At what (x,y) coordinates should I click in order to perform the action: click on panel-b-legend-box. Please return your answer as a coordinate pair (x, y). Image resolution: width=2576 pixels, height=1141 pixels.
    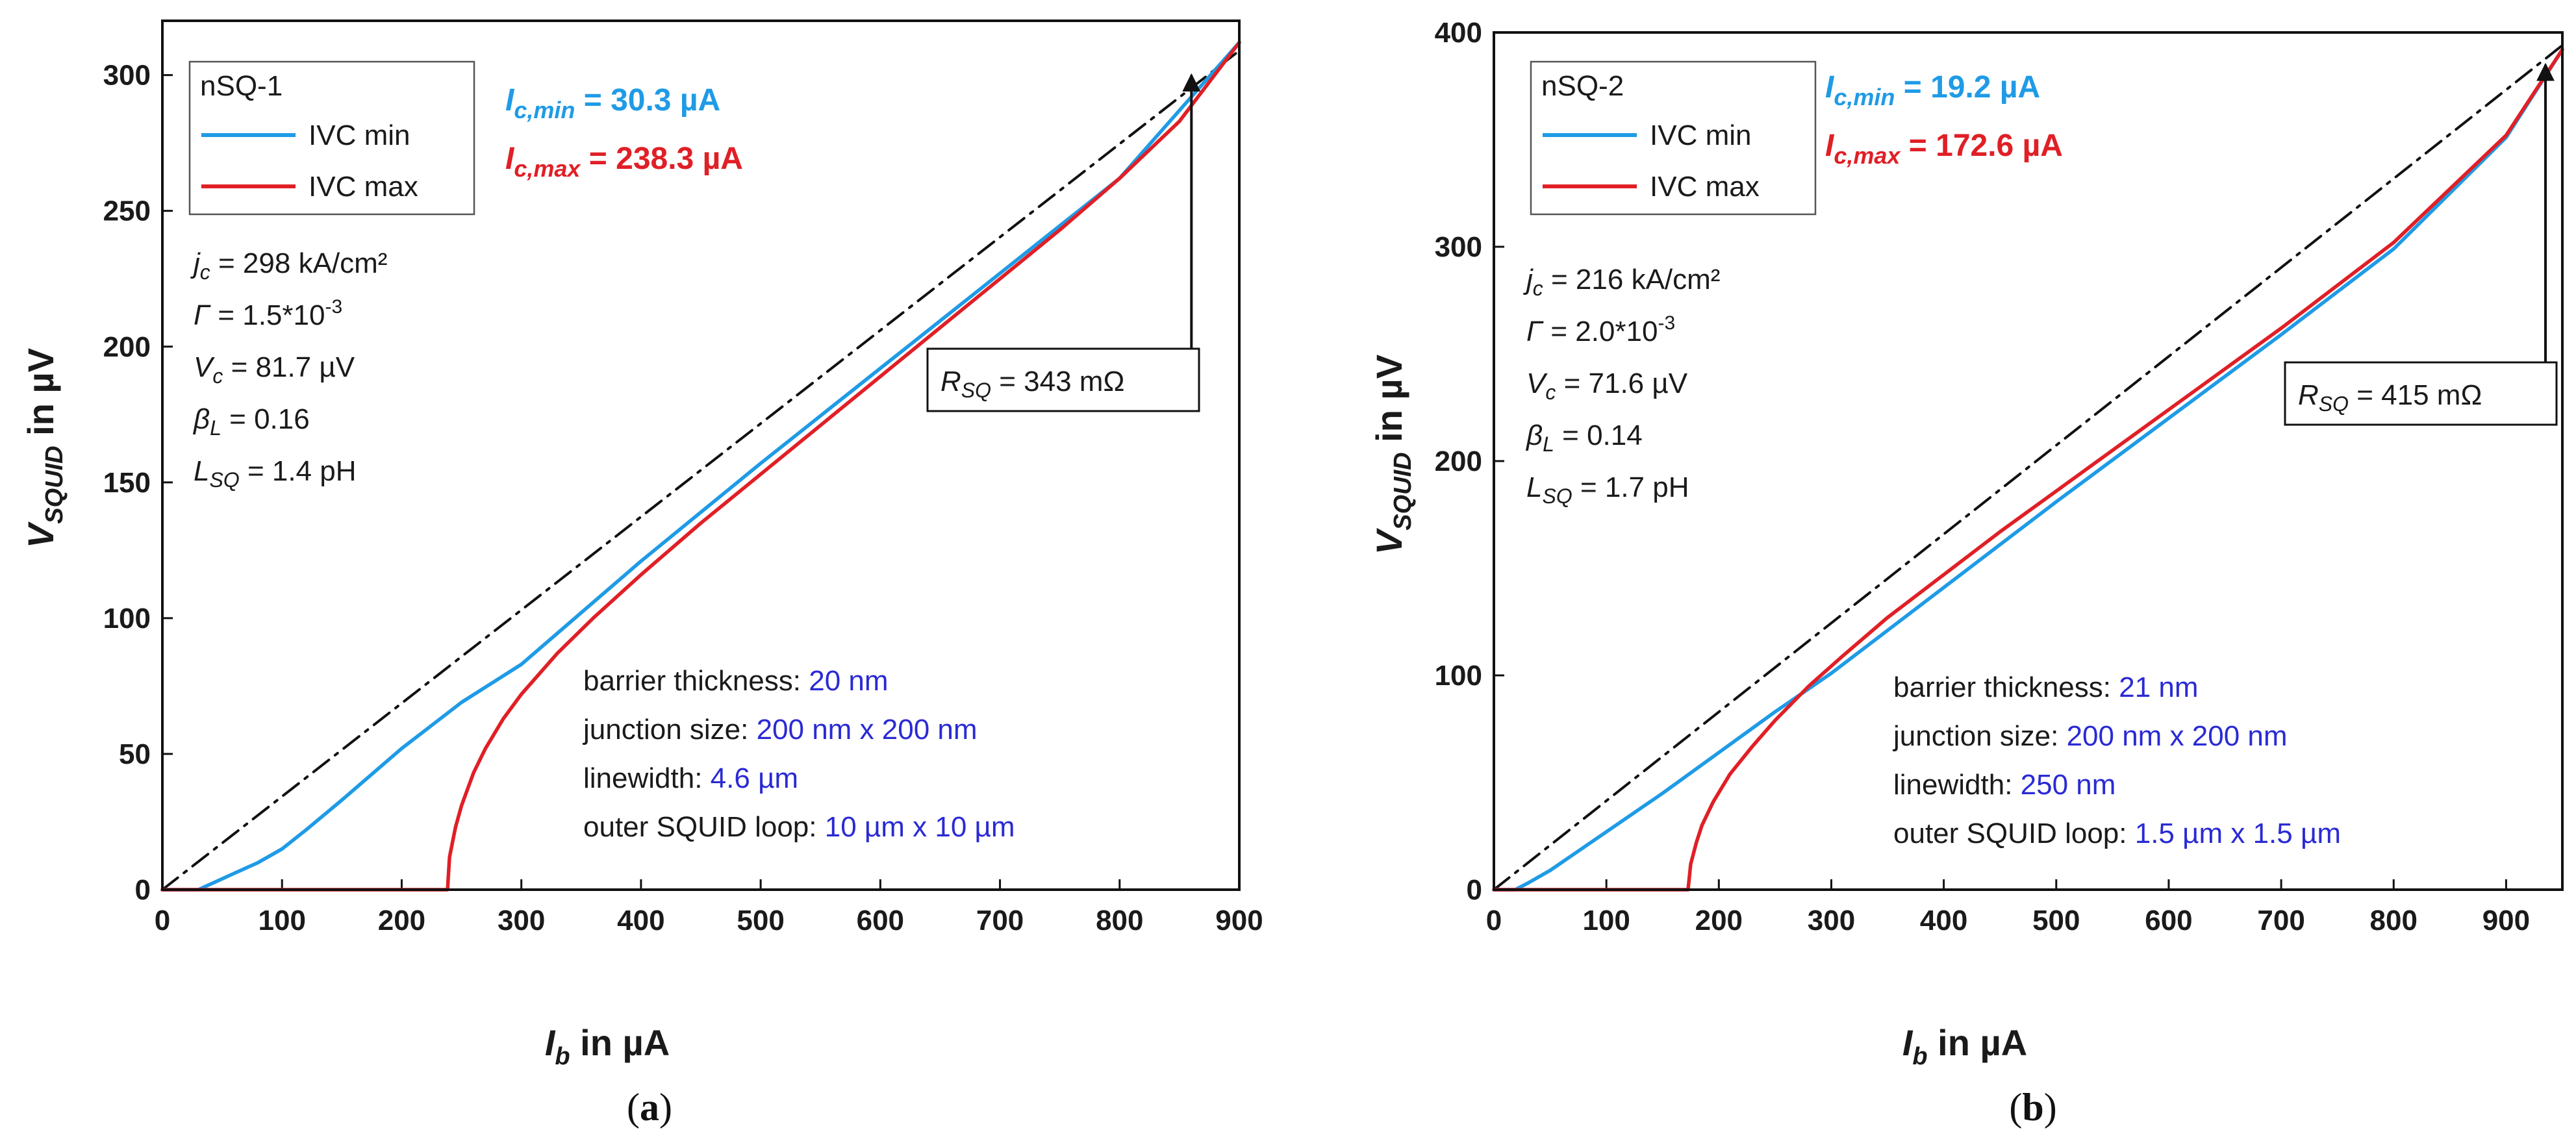
    Looking at the image, I should click on (1674, 138).